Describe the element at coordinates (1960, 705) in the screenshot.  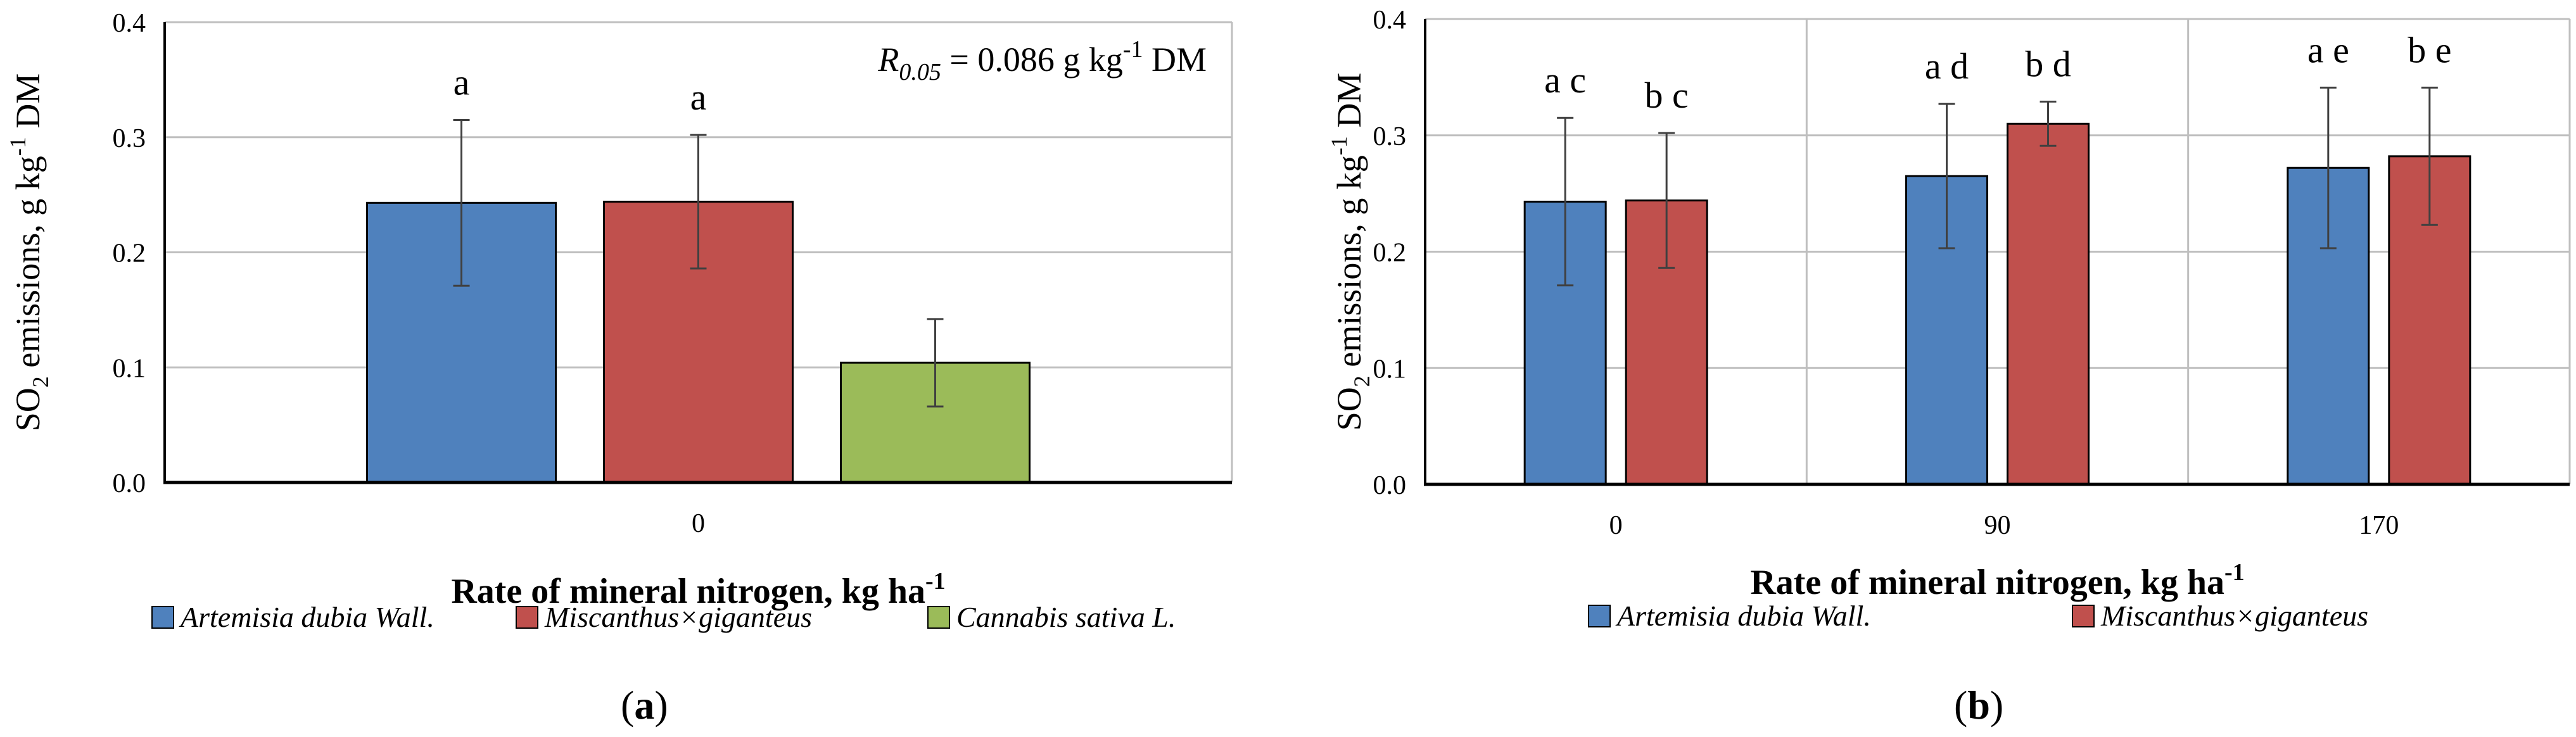
I see `b-panel-paren: (` at that location.